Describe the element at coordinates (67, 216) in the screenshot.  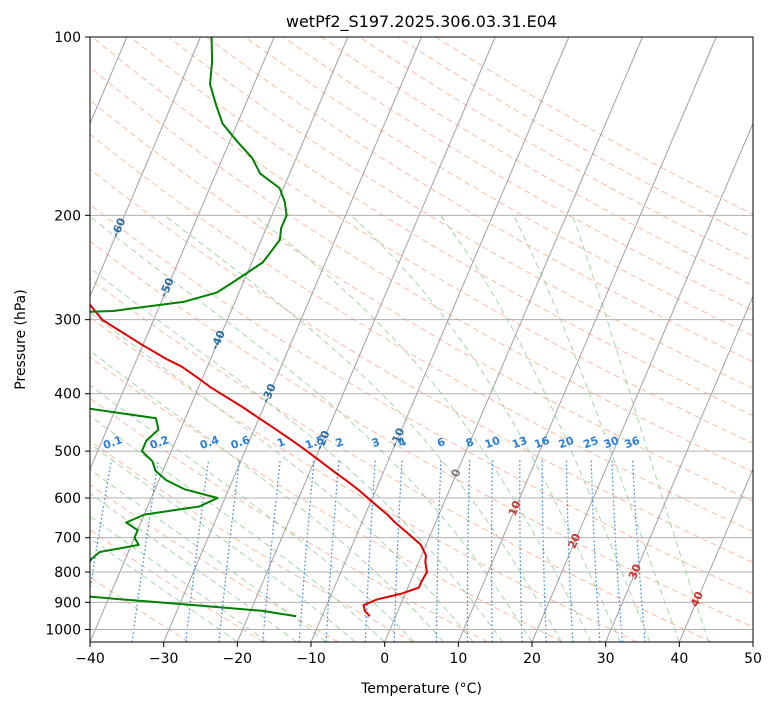
I see `y-tick-label: 200` at that location.